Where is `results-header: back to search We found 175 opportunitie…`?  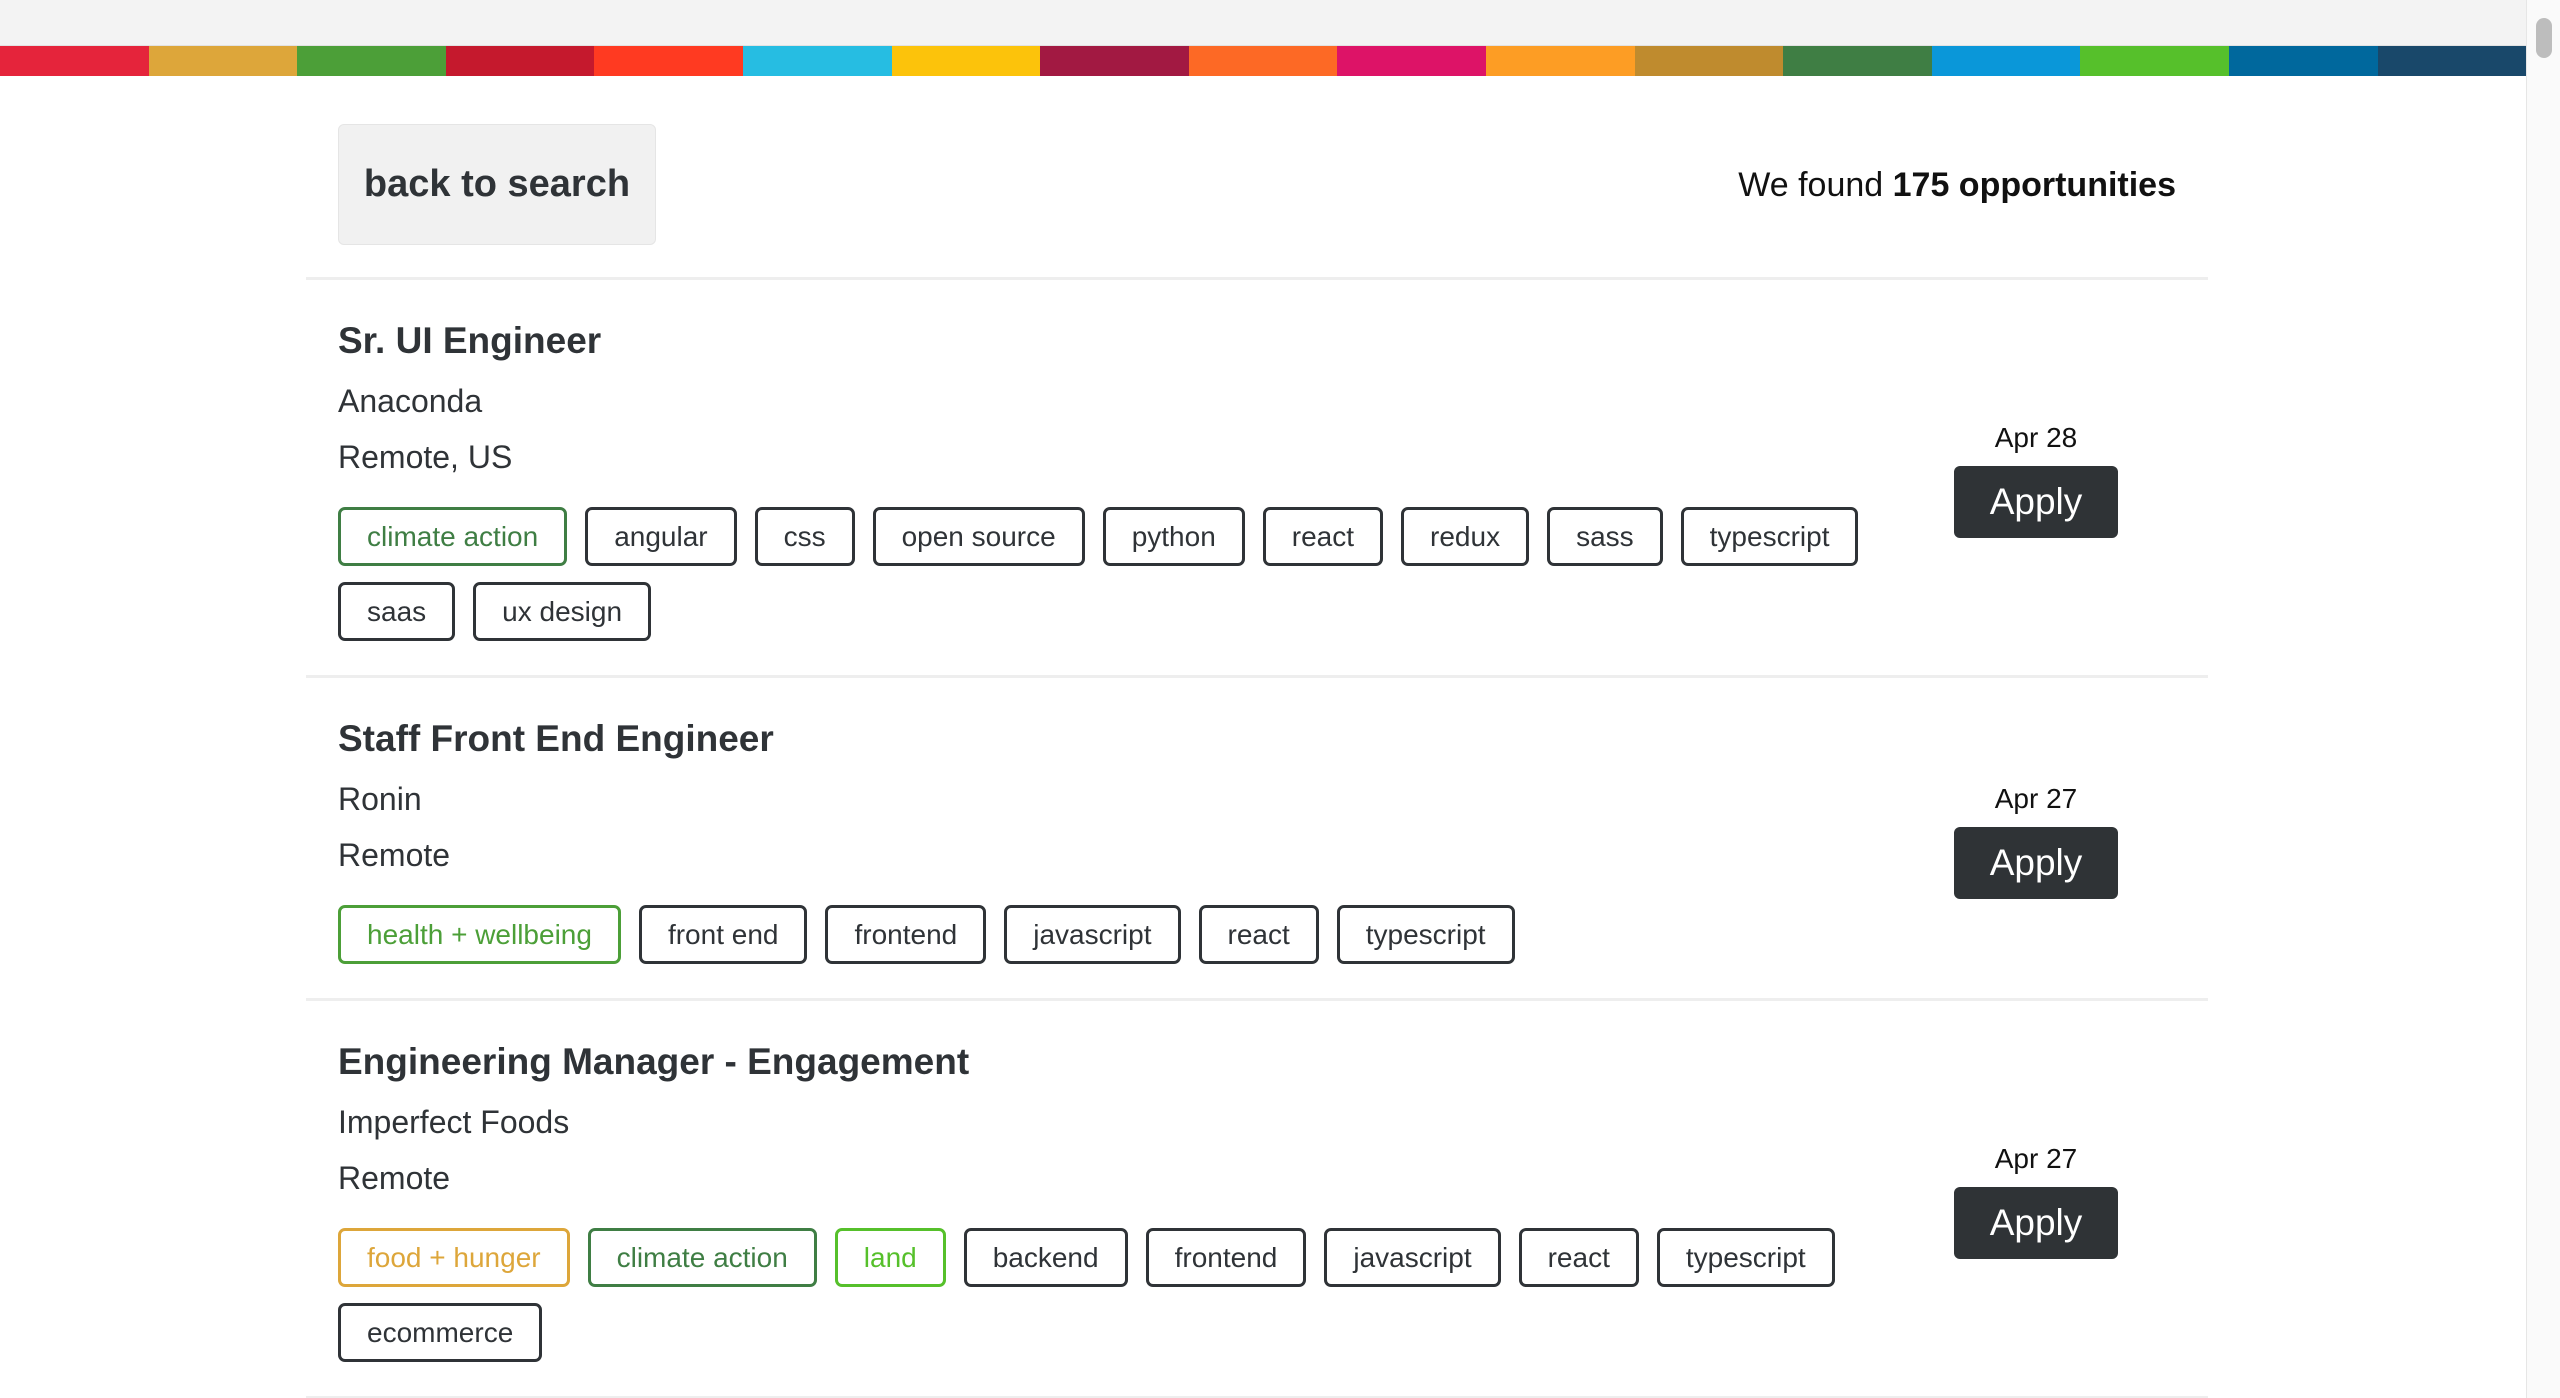
results-header: back to search We found 175 opportunitie… is located at coordinates (1257, 178).